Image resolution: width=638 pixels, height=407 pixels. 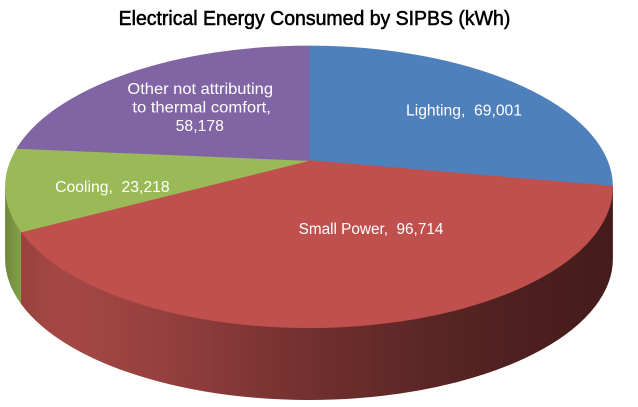 What do you see at coordinates (201, 107) in the screenshot?
I see `svg-text: to thermal comfort,` at bounding box center [201, 107].